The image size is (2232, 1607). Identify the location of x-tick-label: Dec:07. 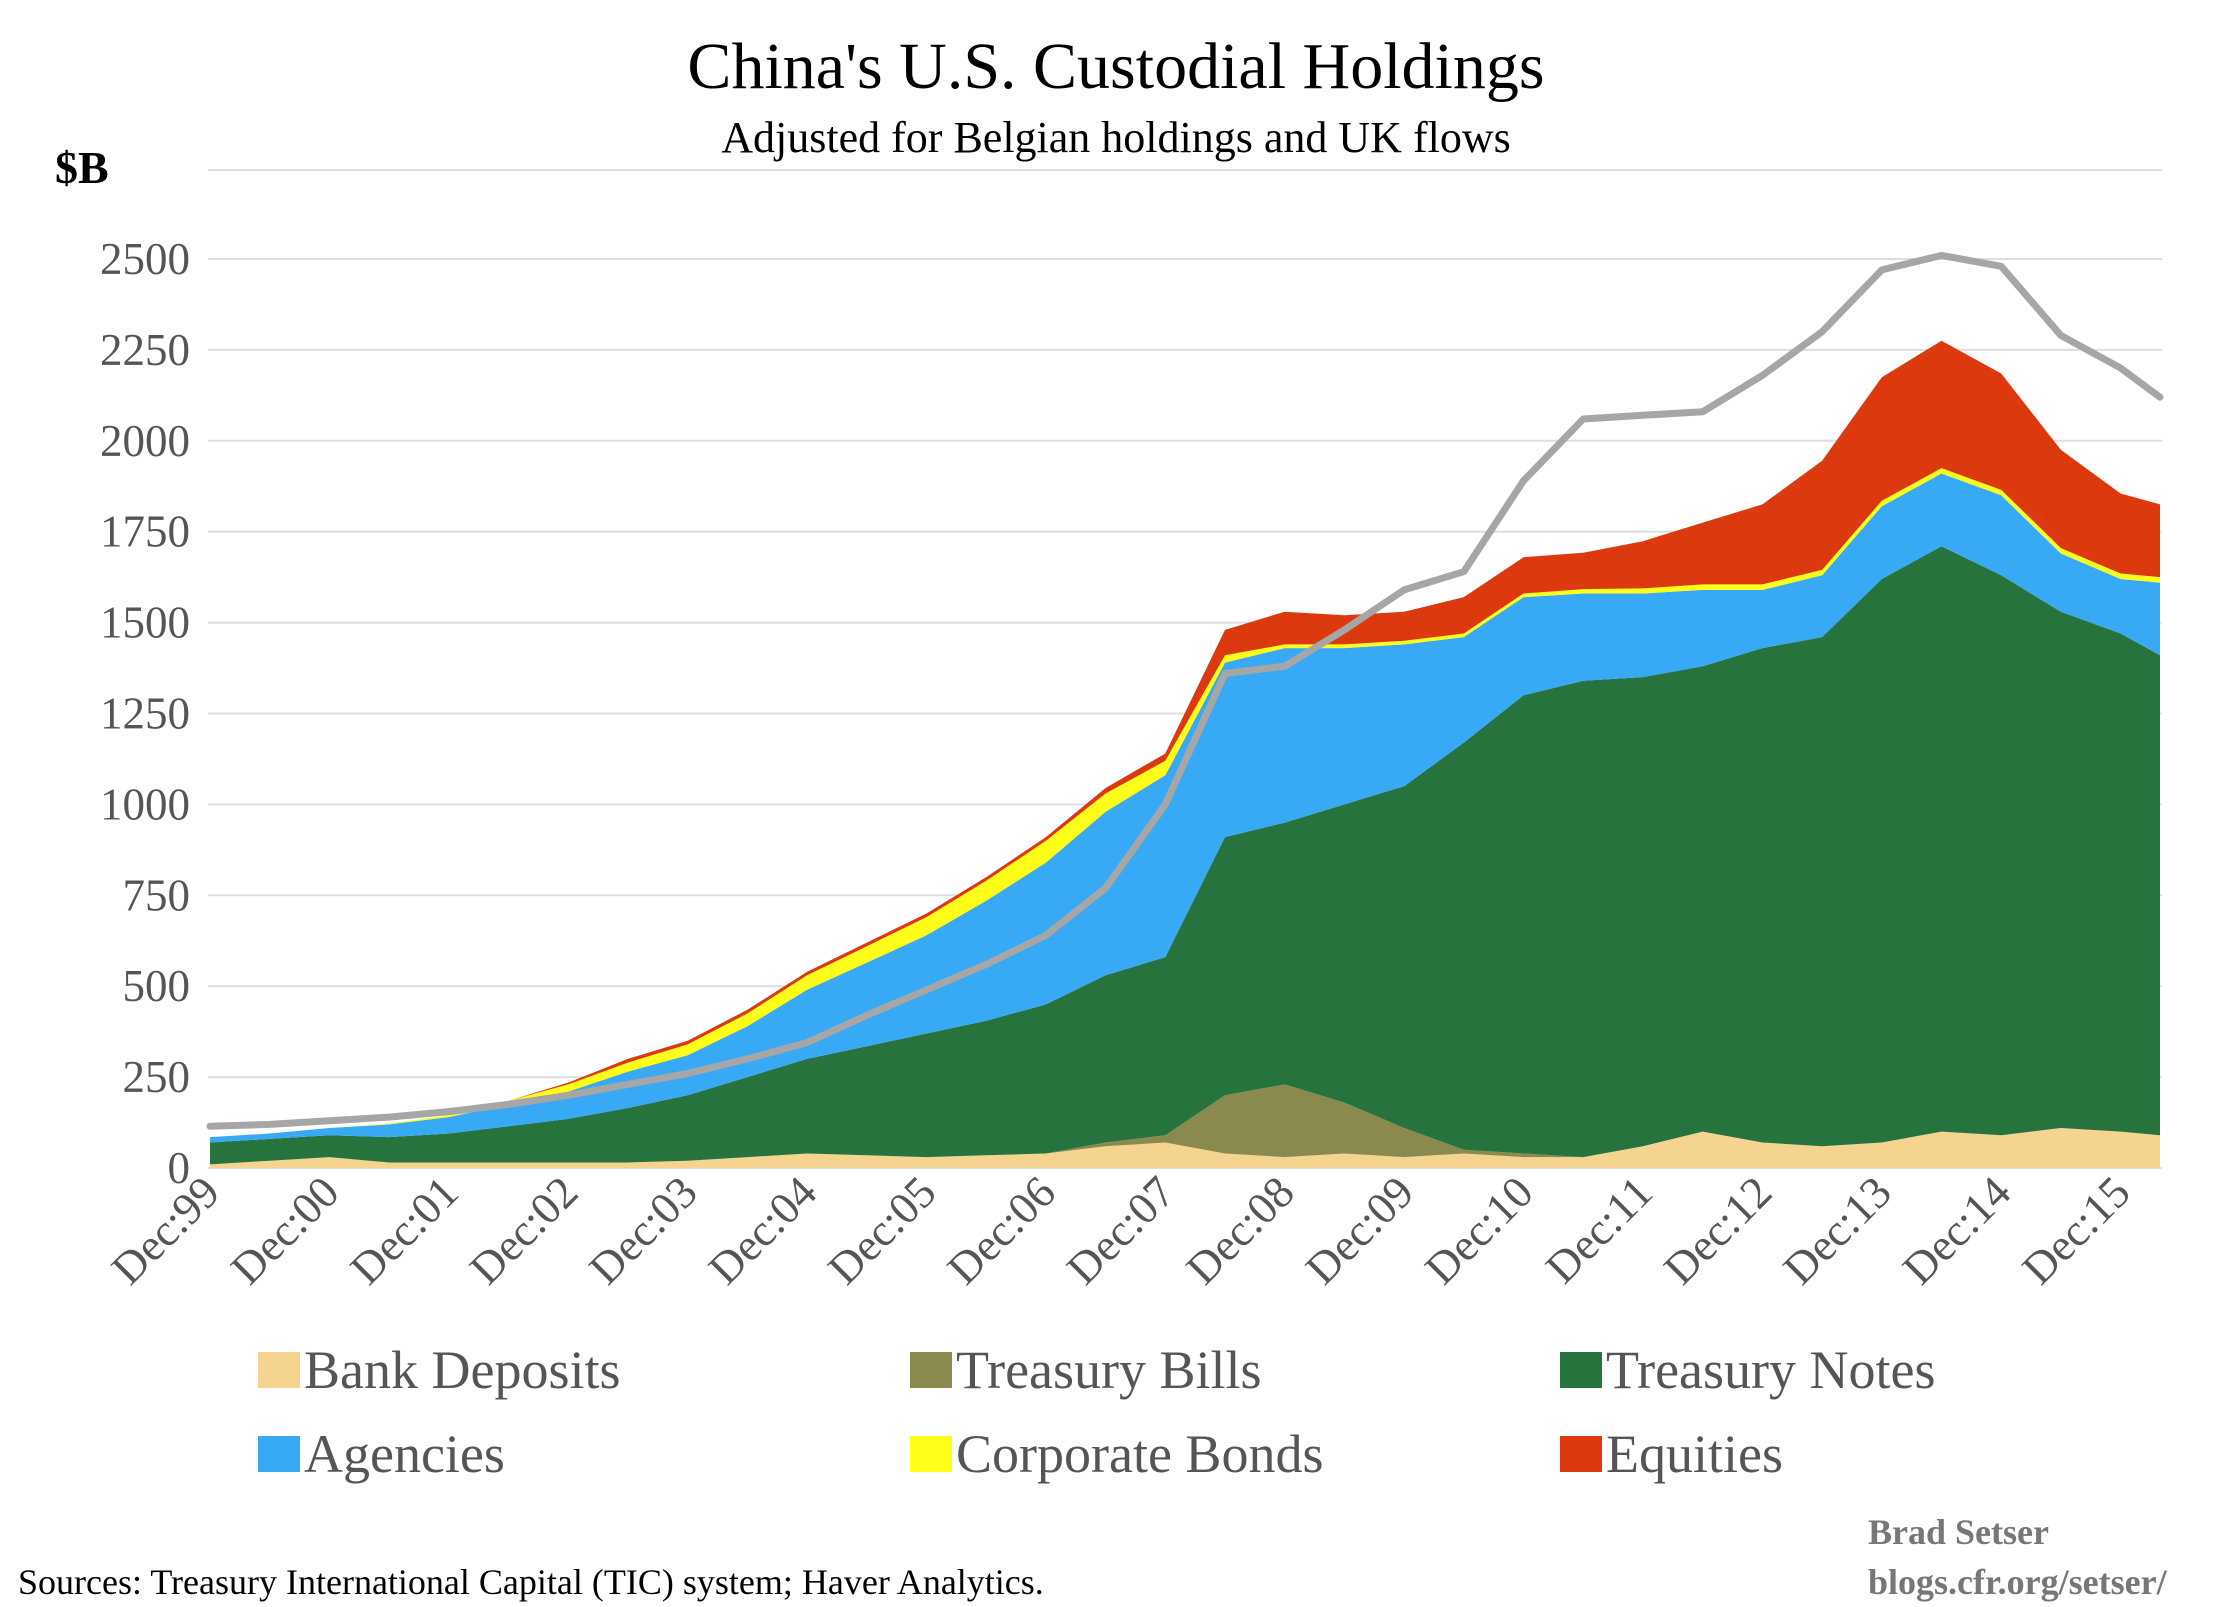
(1120, 1230).